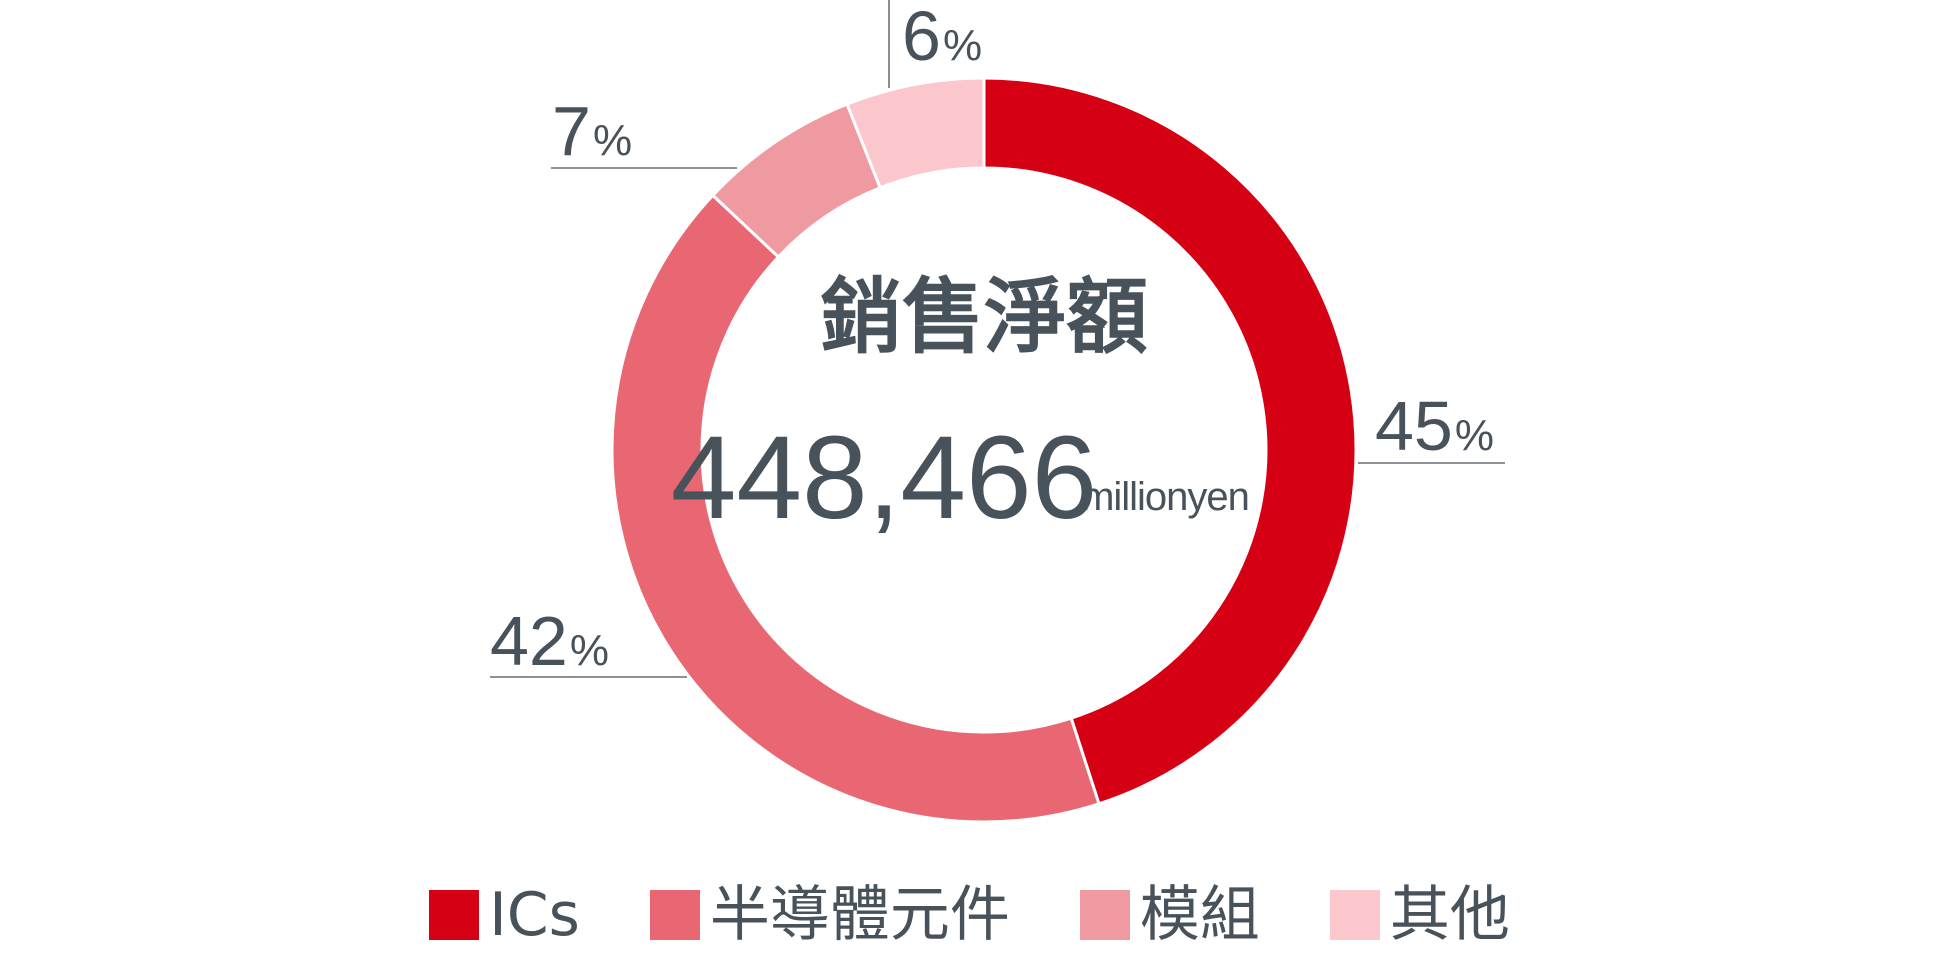 This screenshot has height=959, width=1939. What do you see at coordinates (1449, 915) in the screenshot?
I see `legend-label: 其他` at bounding box center [1449, 915].